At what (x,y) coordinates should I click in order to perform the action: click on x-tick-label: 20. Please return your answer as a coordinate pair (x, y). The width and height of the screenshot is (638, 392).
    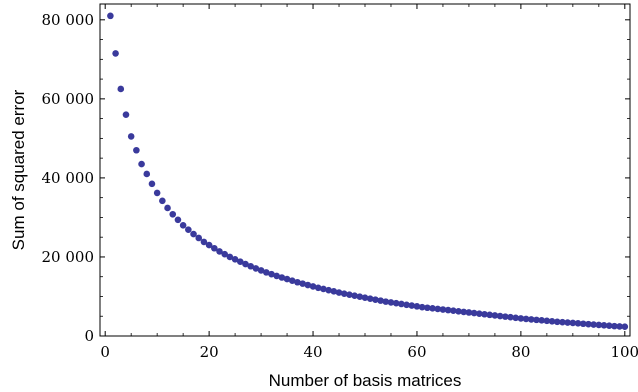
    Looking at the image, I should click on (209, 352).